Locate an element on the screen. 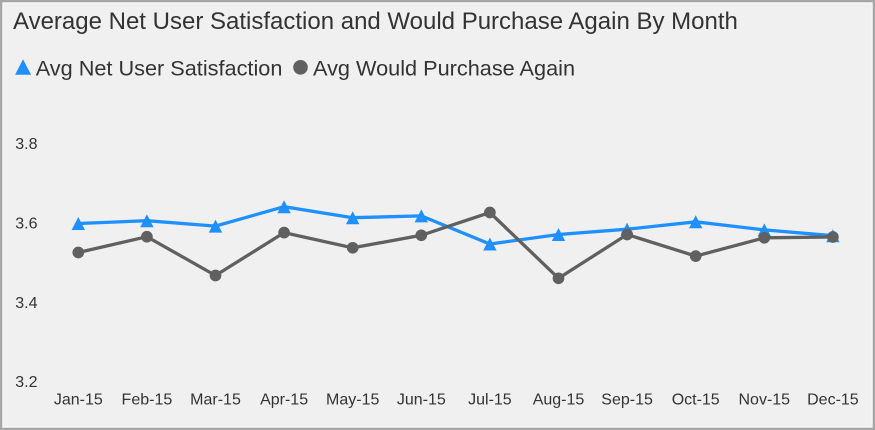 This screenshot has width=875, height=430. svg-text: Feb-15 is located at coordinates (147, 400).